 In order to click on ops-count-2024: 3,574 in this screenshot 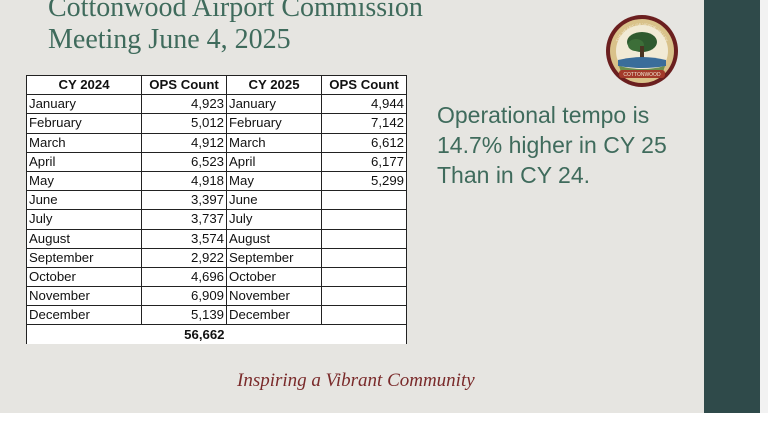, I will do `click(184, 238)`.